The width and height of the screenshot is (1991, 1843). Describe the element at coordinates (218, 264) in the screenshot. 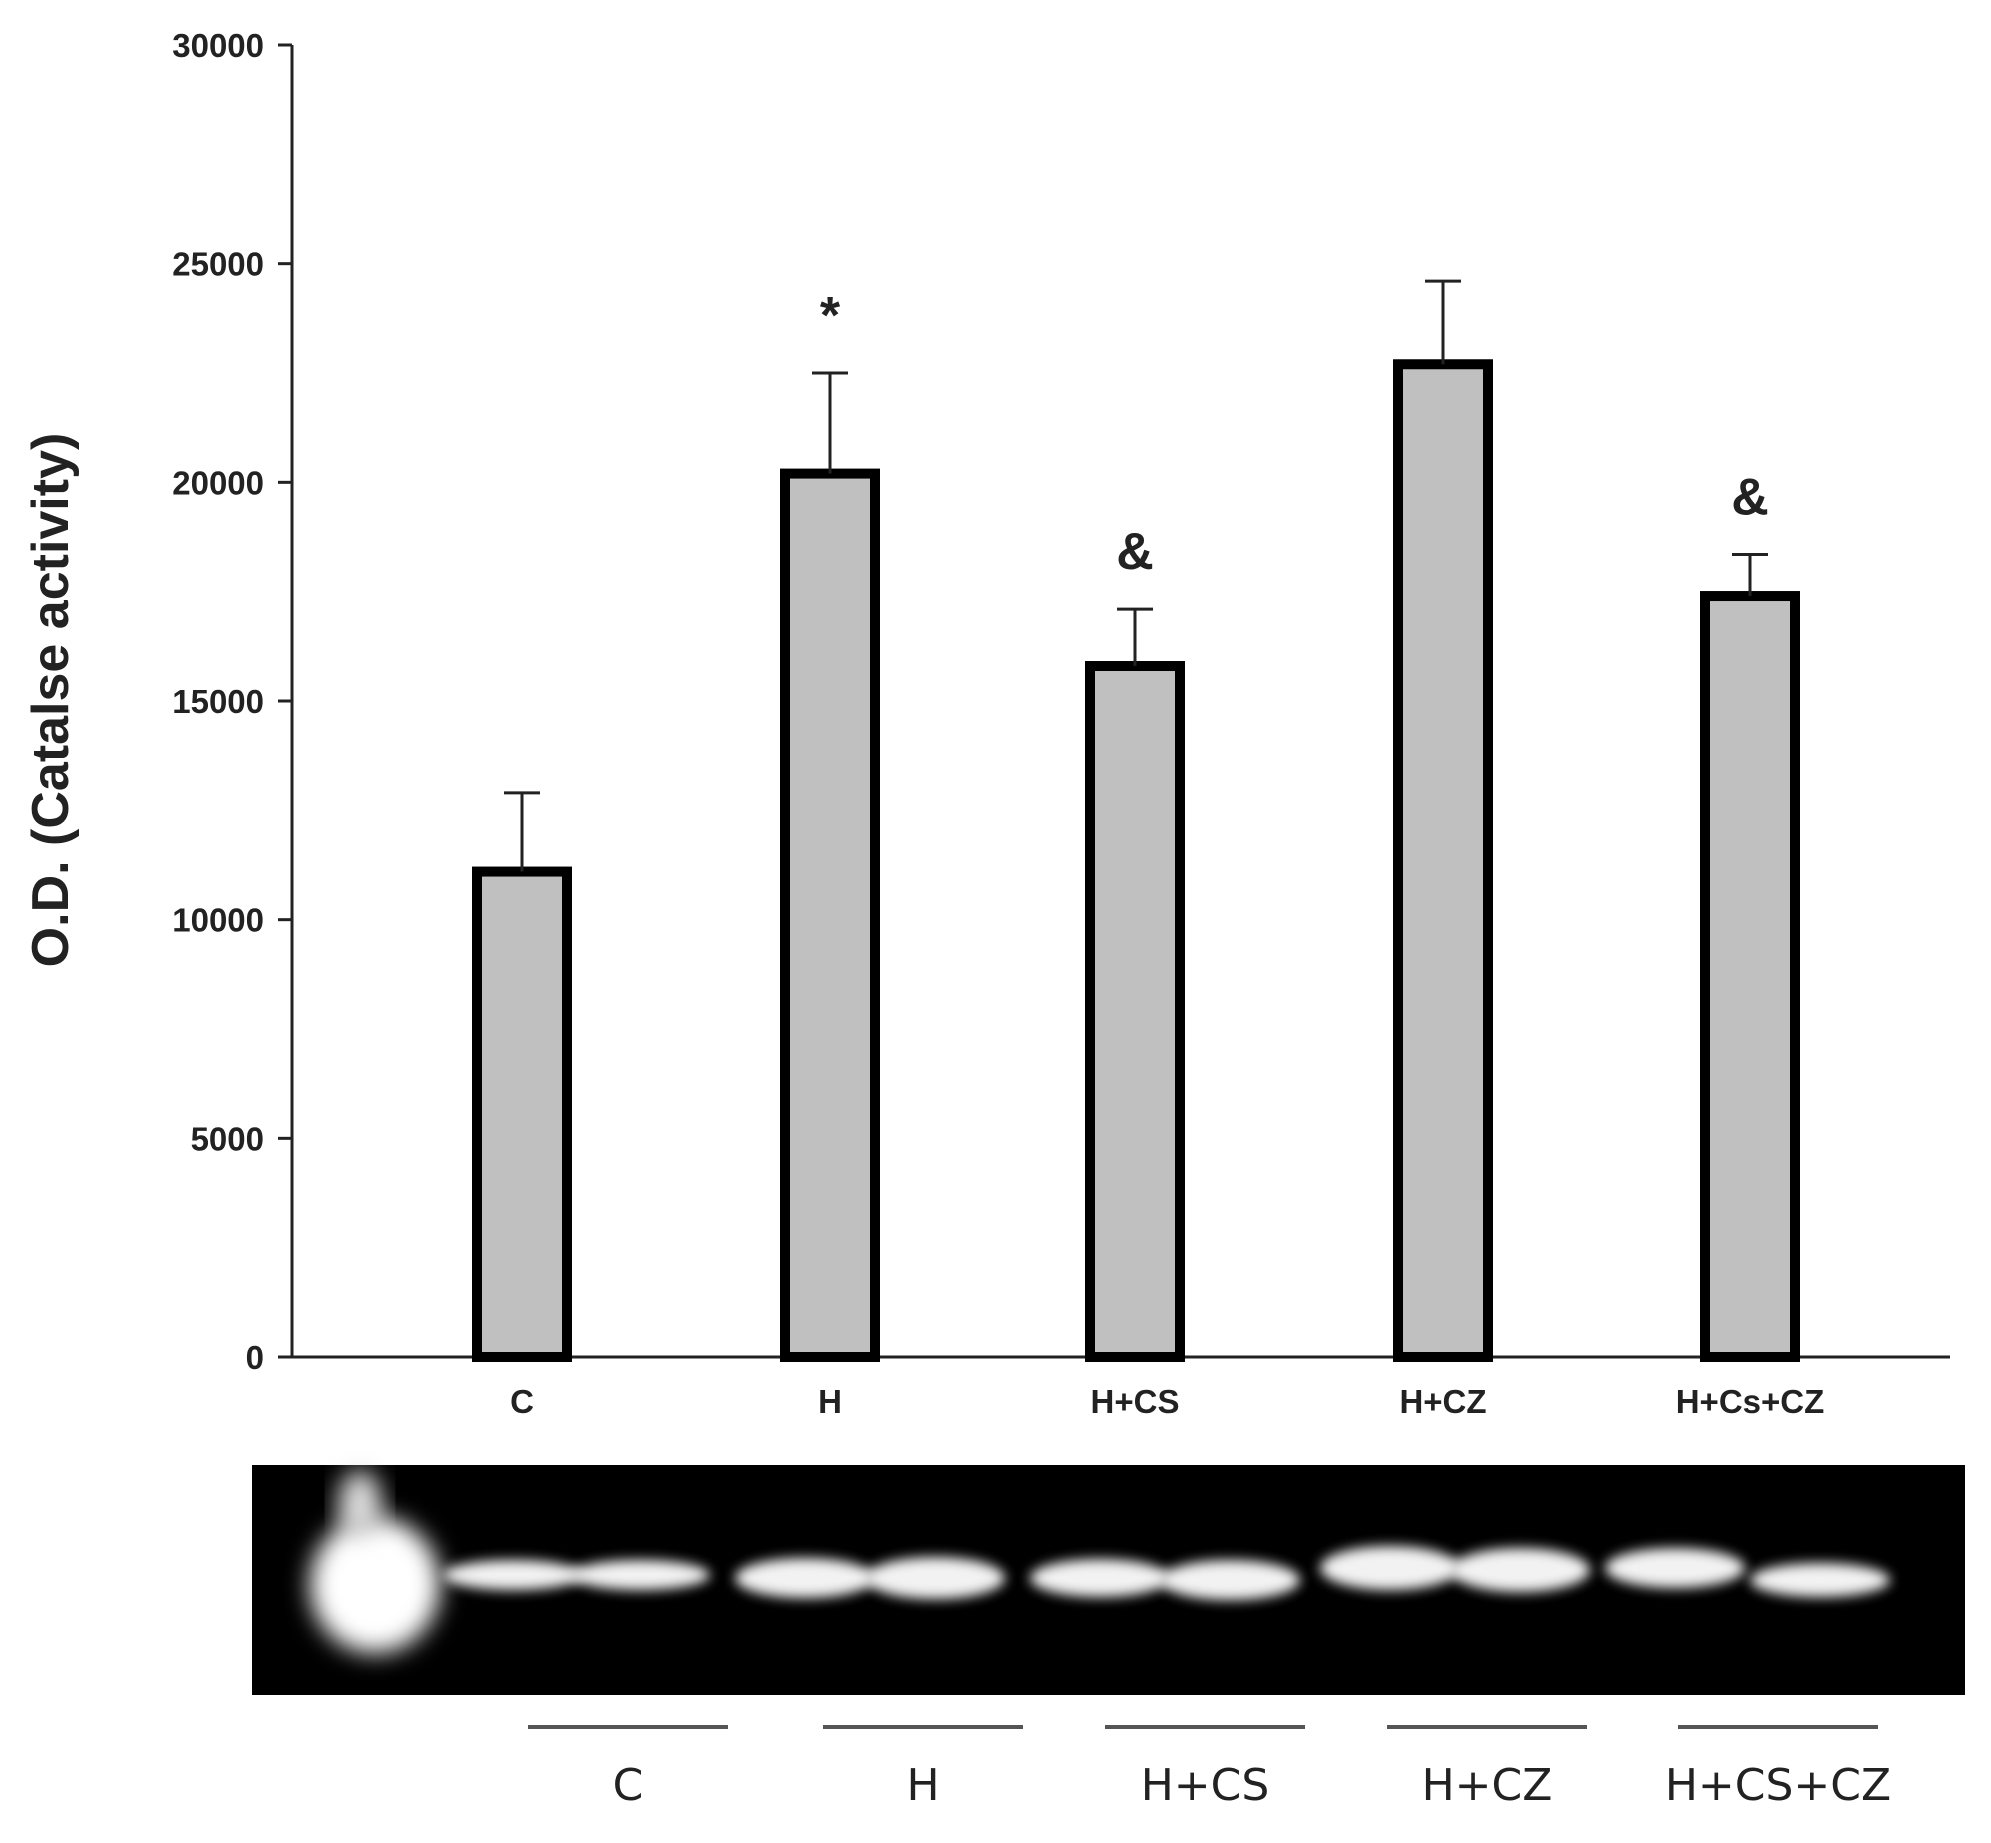

I see `y-tick-label: 25000` at that location.